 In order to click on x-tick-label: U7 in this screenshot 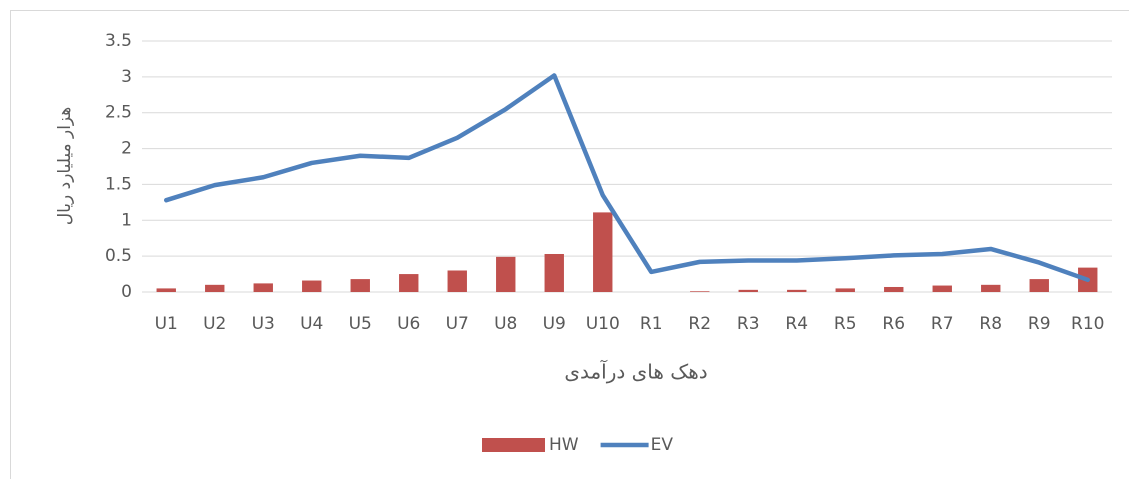, I will do `click(457, 324)`.